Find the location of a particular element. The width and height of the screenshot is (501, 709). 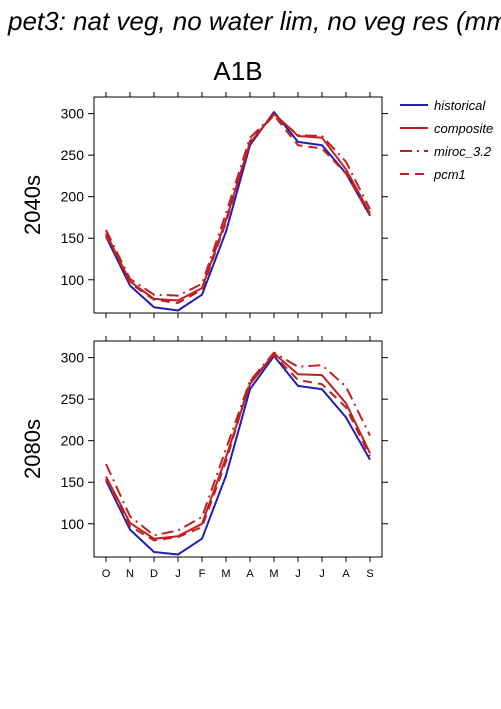

row-label-2080s: 2080s is located at coordinates (32, 449).